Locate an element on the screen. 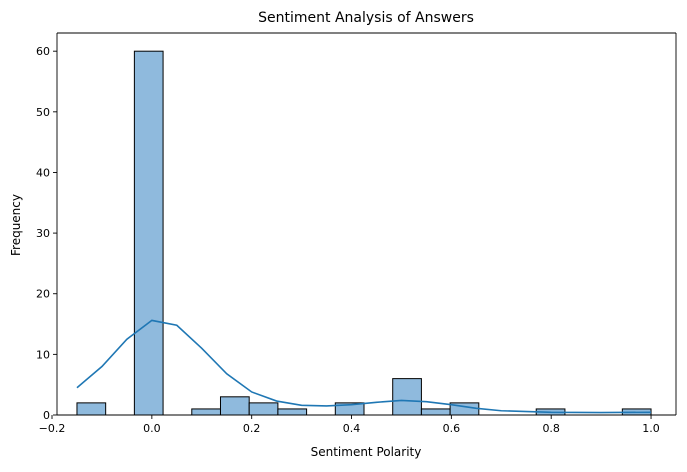 The height and width of the screenshot is (472, 687). x-axis-ticks: −0.2 0.0 0.2 0.4 0.6 0.8 1.0 is located at coordinates (349, 425).